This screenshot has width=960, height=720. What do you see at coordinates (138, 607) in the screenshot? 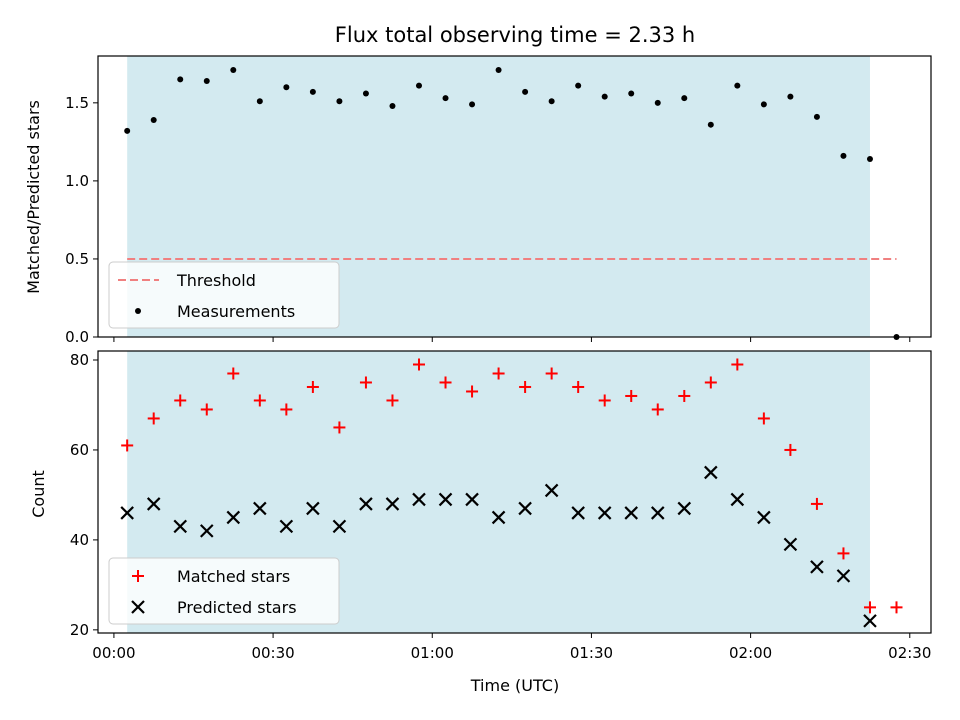
I see `legend-predicted-swatch` at bounding box center [138, 607].